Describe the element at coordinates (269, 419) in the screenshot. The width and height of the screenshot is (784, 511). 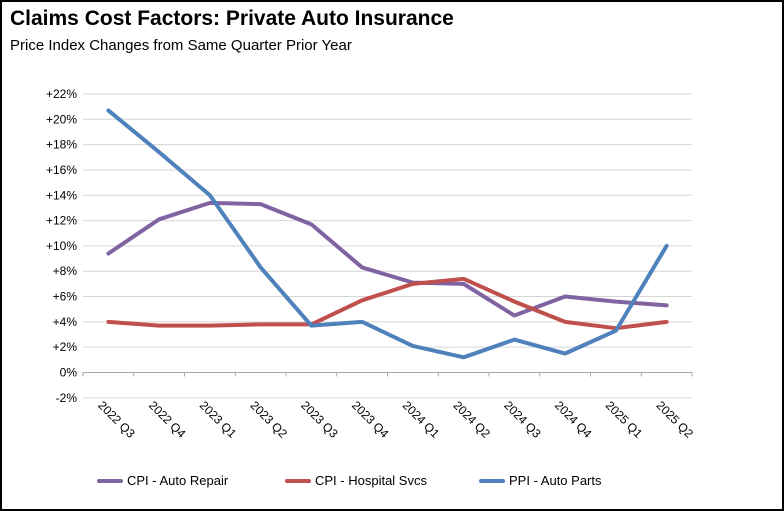
I see `x-axis-tick-label: 2023 Q2` at that location.